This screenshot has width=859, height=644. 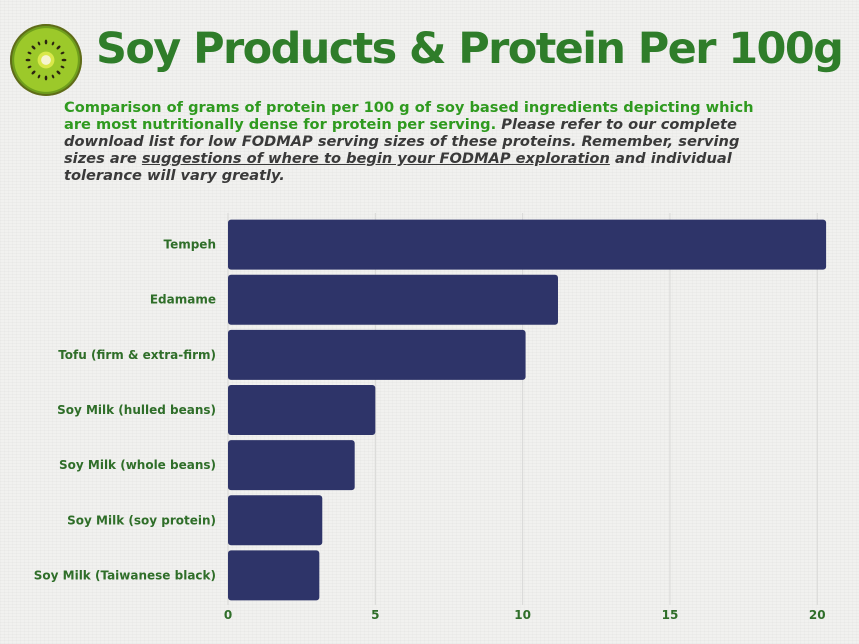 What do you see at coordinates (470, 49) in the screenshot?
I see `page-title: Soy Products & Protein Per 100g` at bounding box center [470, 49].